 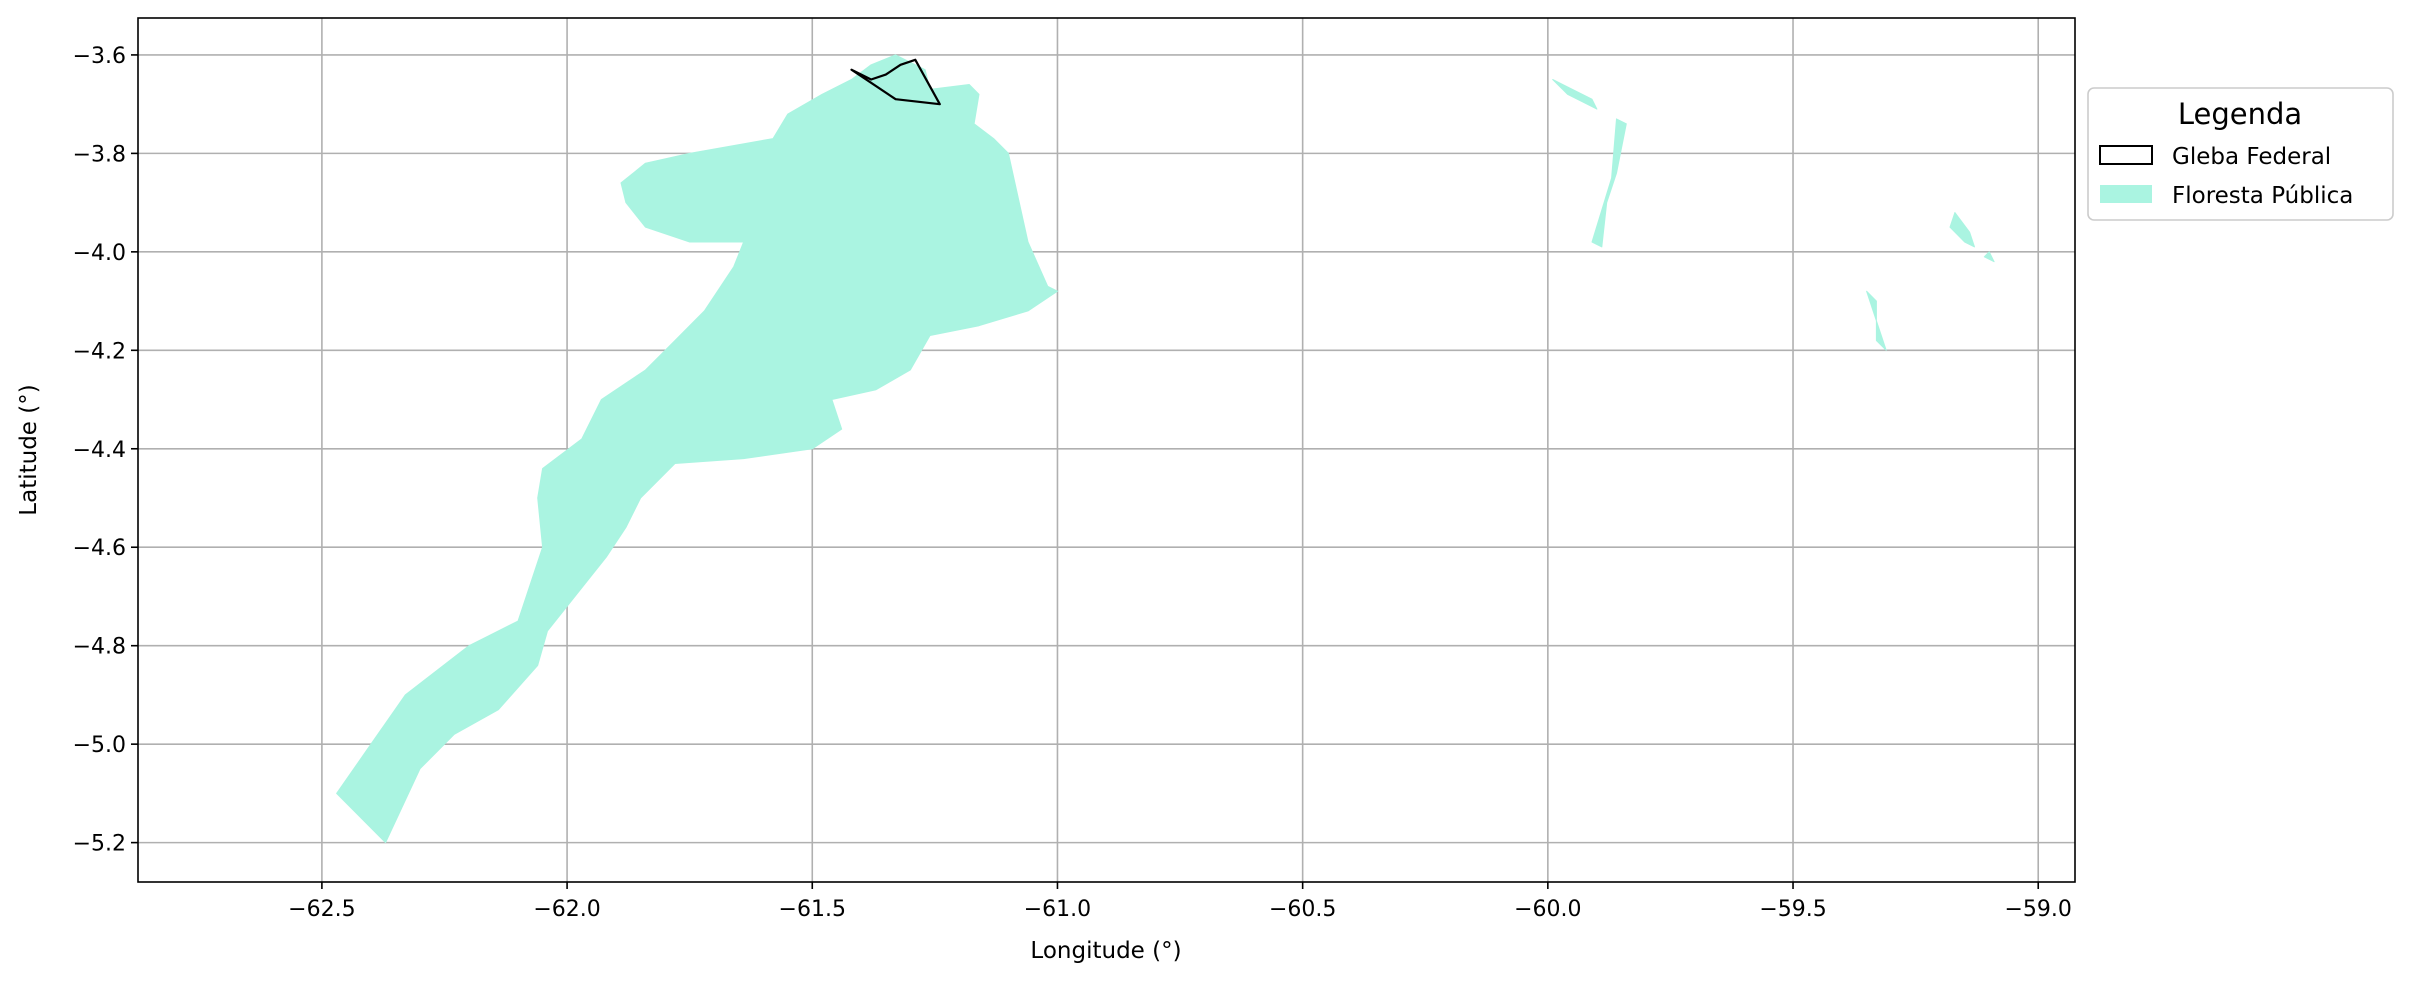 I want to click on gleba-federal-polygon, so click(x=895, y=82).